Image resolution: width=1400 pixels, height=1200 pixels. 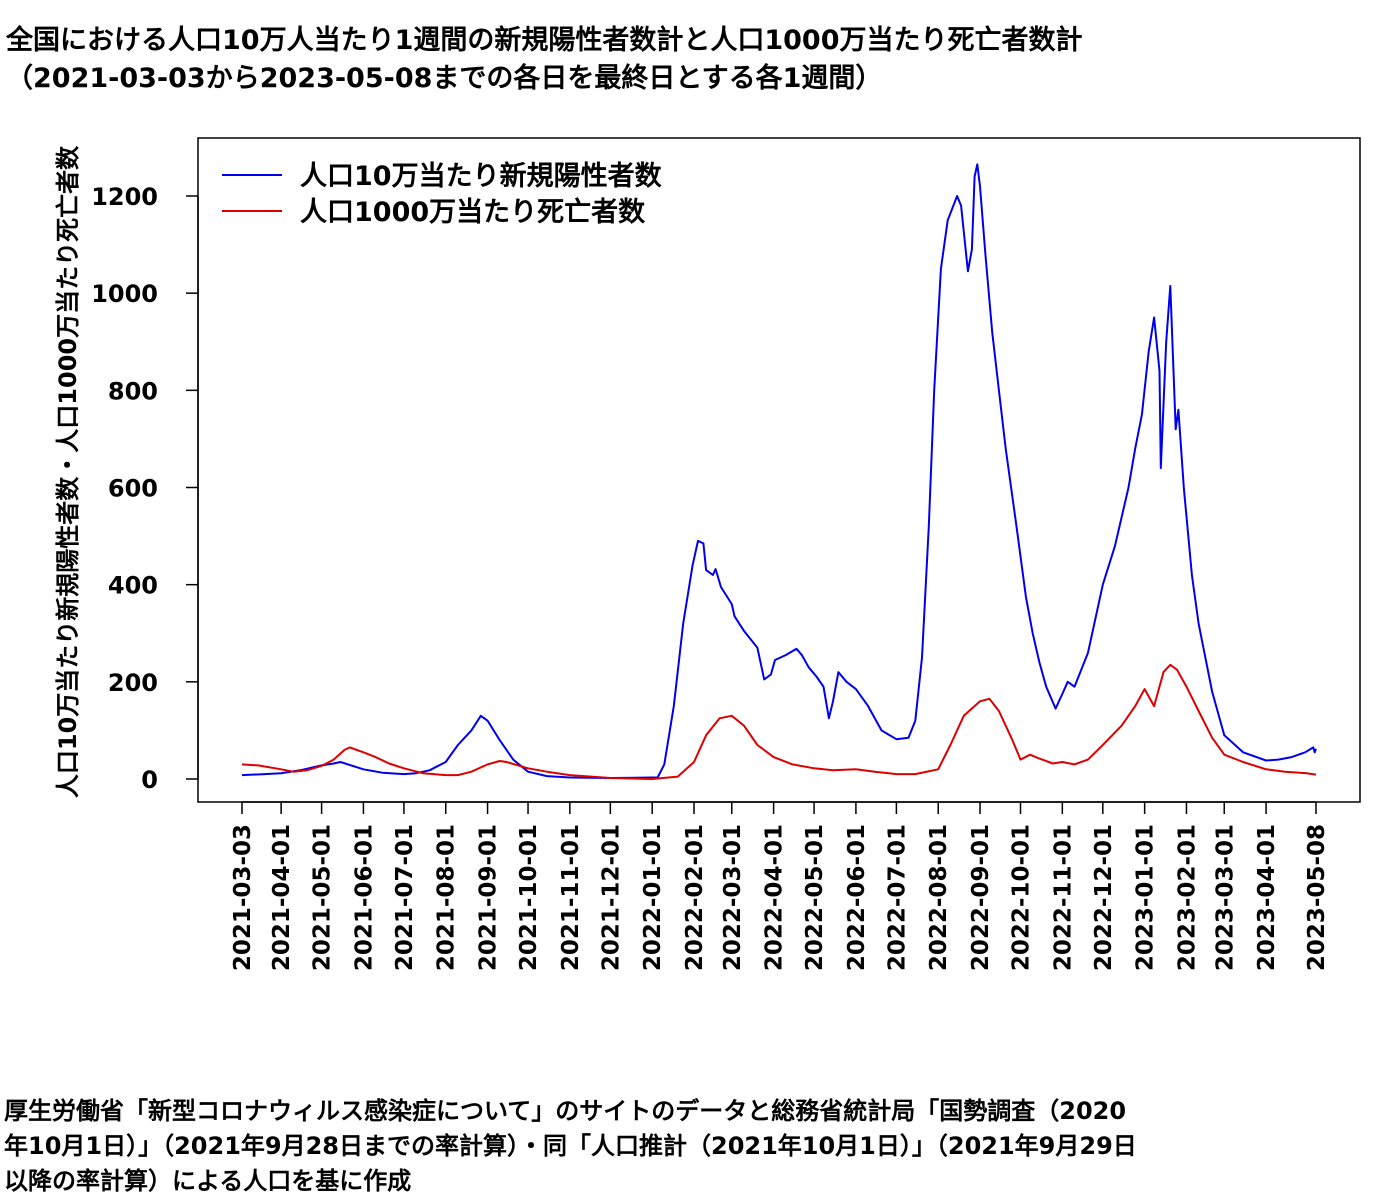 I want to click on series-line, so click(x=779, y=721).